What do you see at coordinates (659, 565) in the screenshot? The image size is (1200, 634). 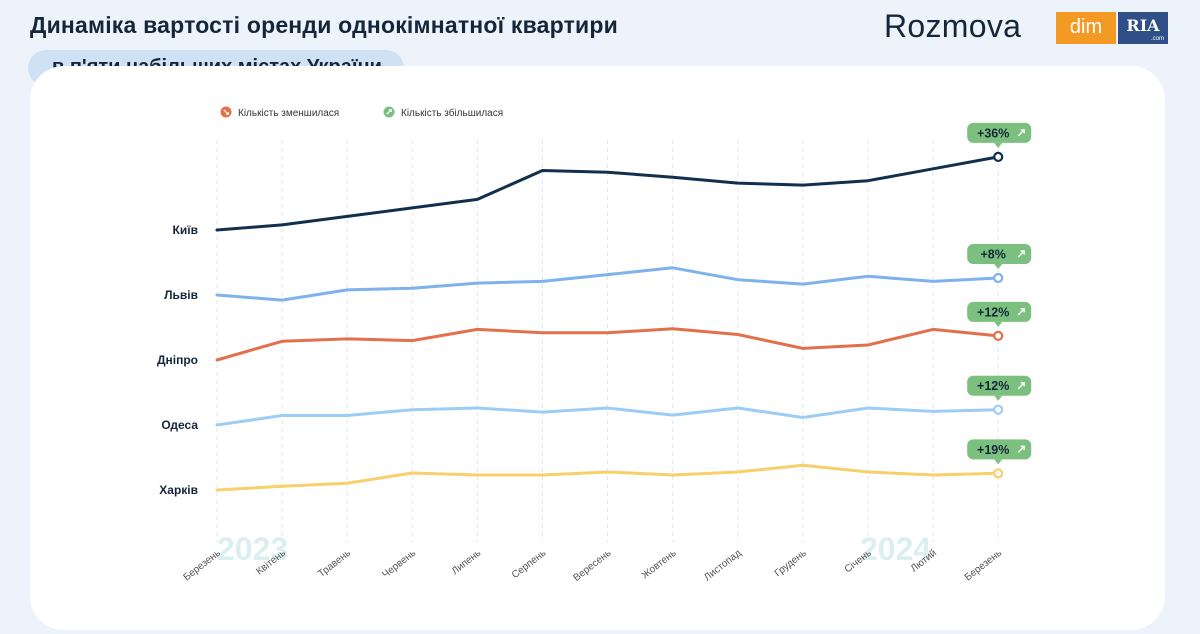 I see `x-tick-label: Жовтень` at bounding box center [659, 565].